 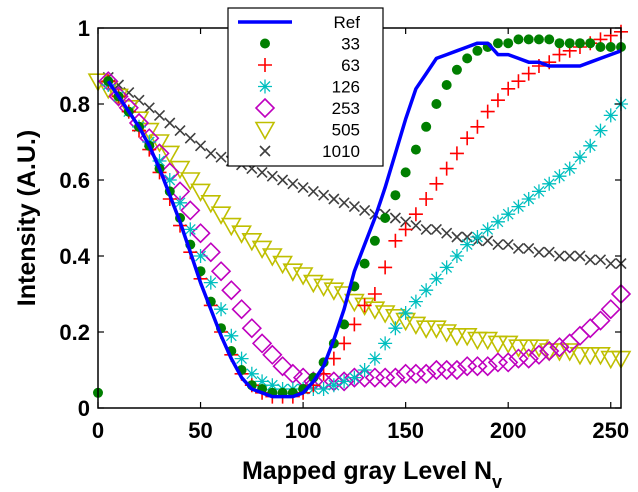 What do you see at coordinates (305, 87) in the screenshot?
I see `legend-box` at bounding box center [305, 87].